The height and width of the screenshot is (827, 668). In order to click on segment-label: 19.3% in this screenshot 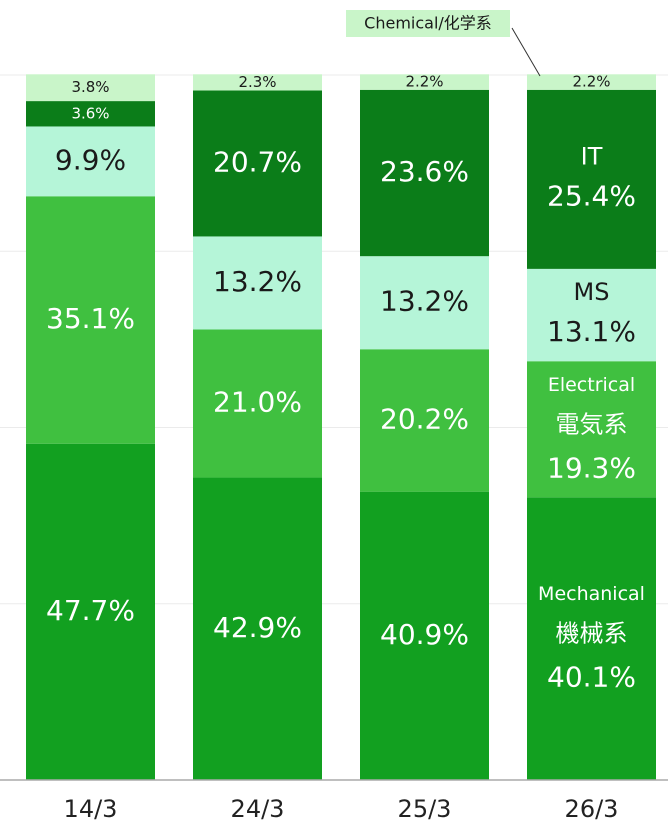, I will do `click(591, 467)`.